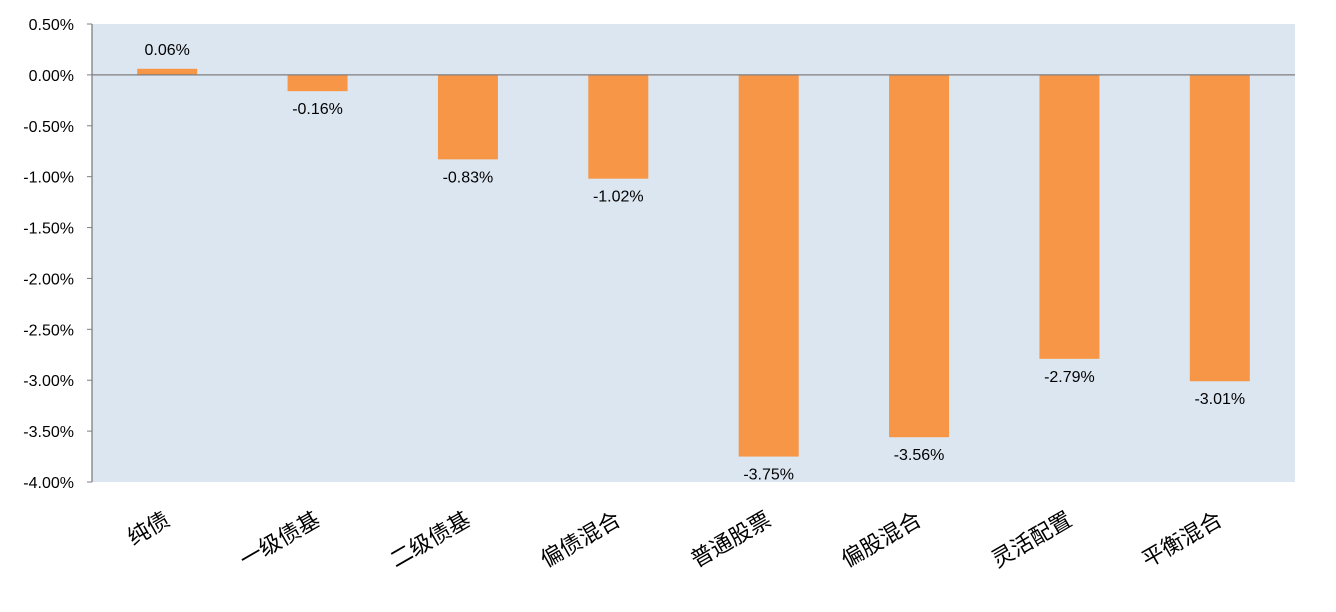 This screenshot has width=1336, height=612. What do you see at coordinates (1032, 541) in the screenshot?
I see `x-category-label: 灵活配置` at bounding box center [1032, 541].